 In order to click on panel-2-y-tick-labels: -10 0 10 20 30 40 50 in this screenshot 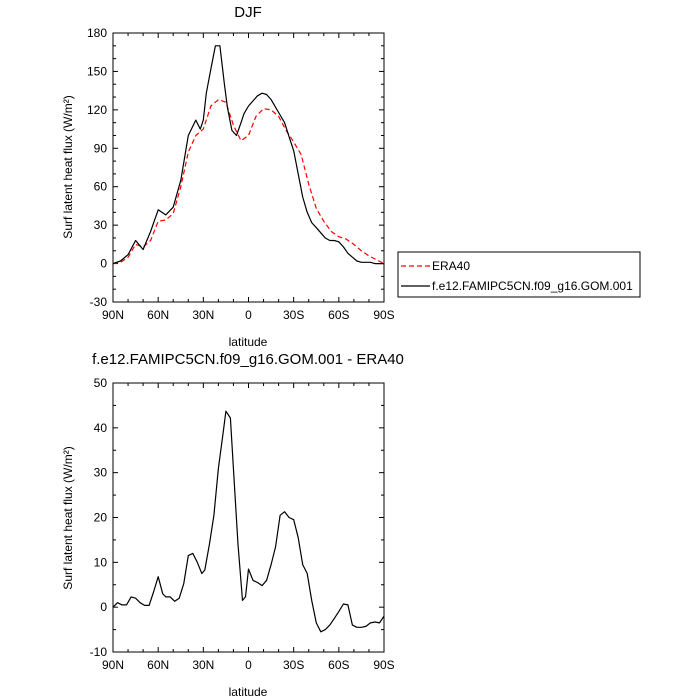, I will do `click(99, 517)`.